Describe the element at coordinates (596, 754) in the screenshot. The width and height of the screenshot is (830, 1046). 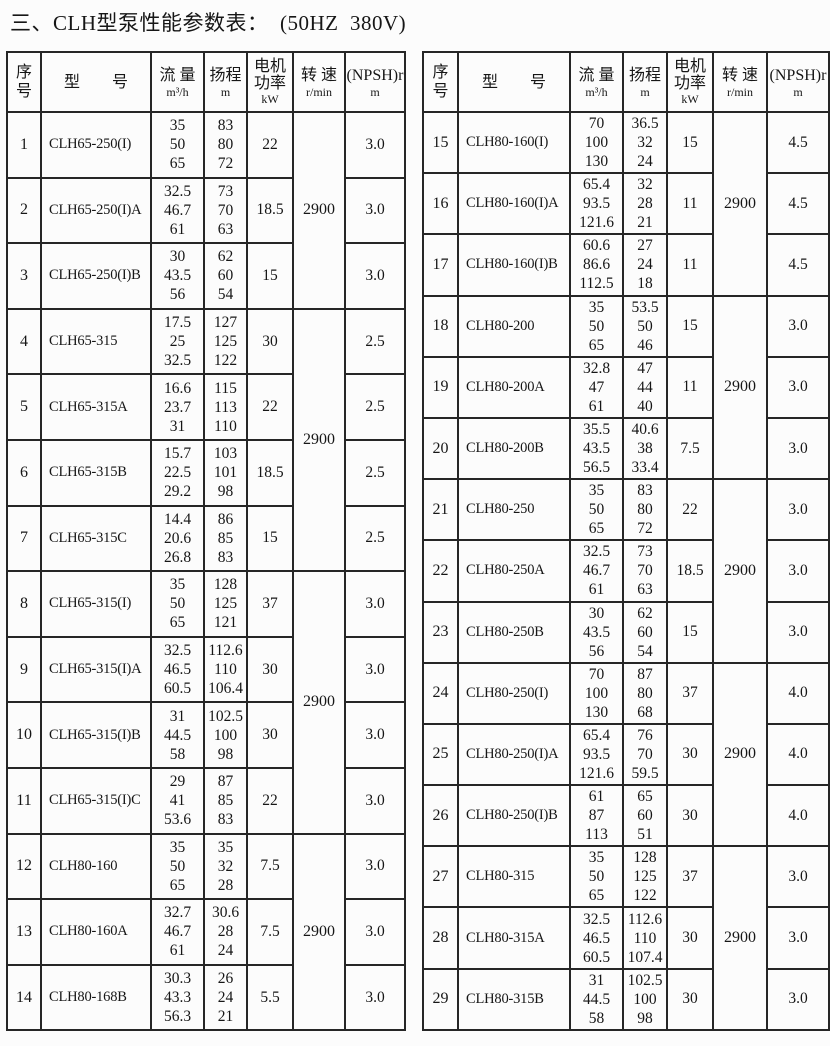
I see `flow-cell: 65.4 93.5 121.6` at that location.